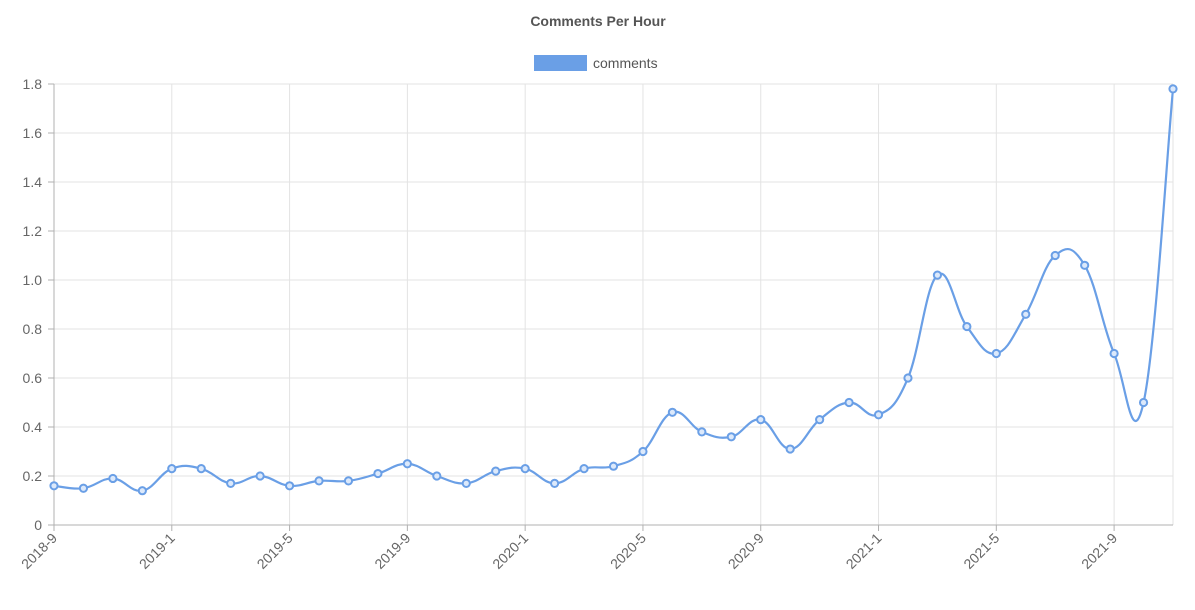 The height and width of the screenshot is (610, 1195). I want to click on y-tick-label: 1.4, so click(33, 182).